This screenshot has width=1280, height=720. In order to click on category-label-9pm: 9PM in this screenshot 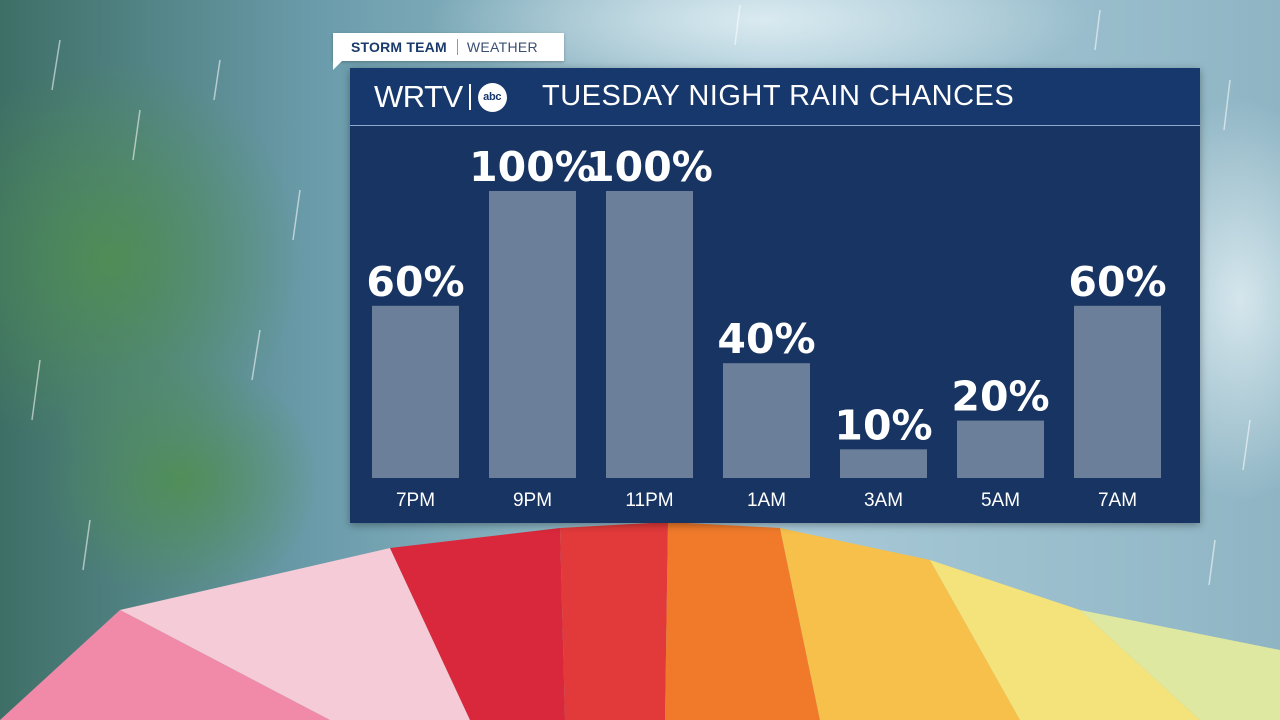, I will do `click(532, 500)`.